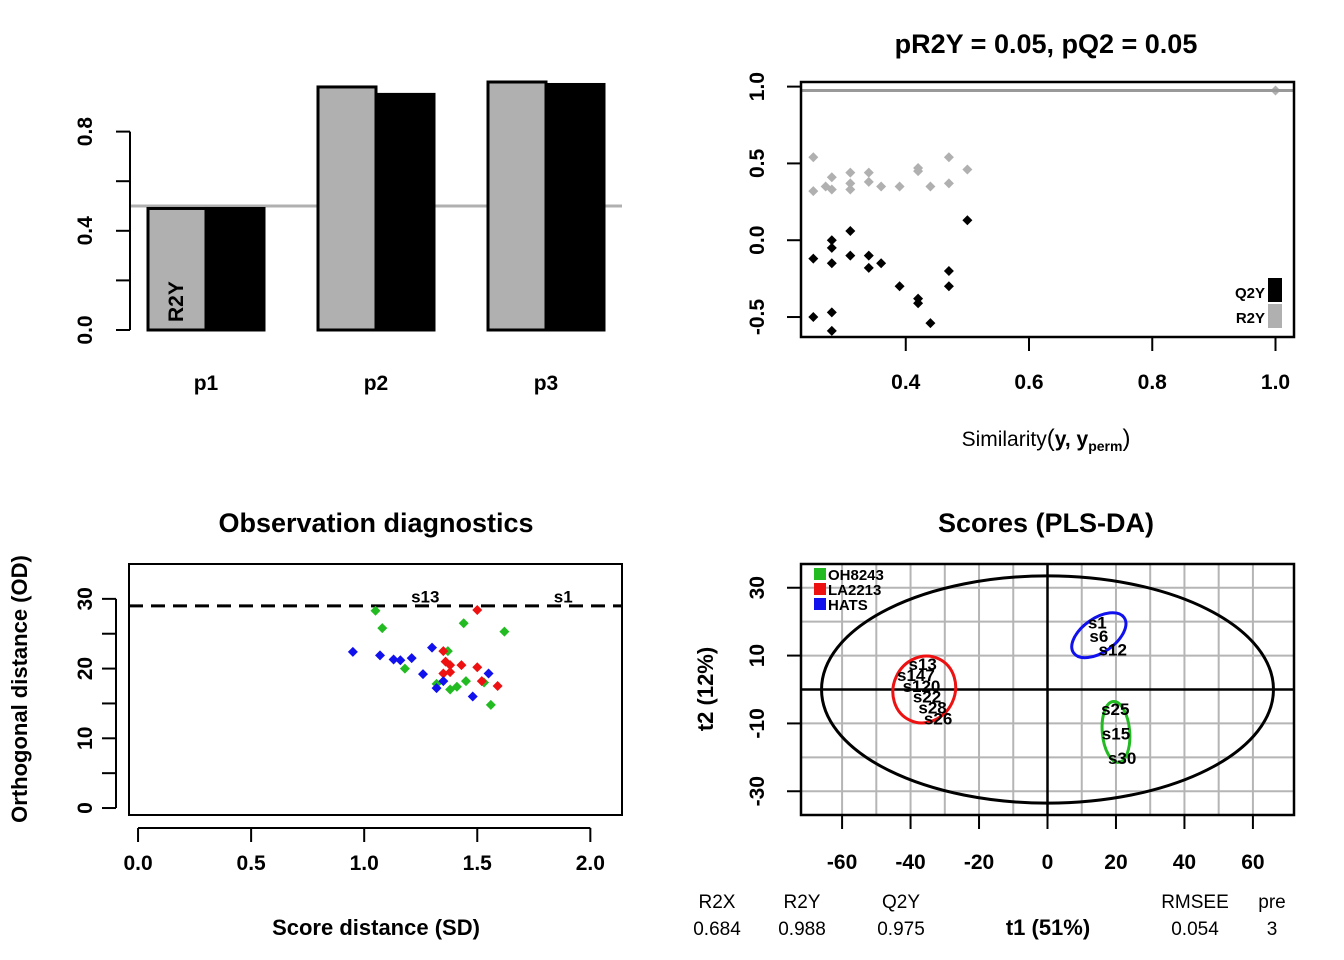  I want to click on observation-label: s30, so click(1122, 758).